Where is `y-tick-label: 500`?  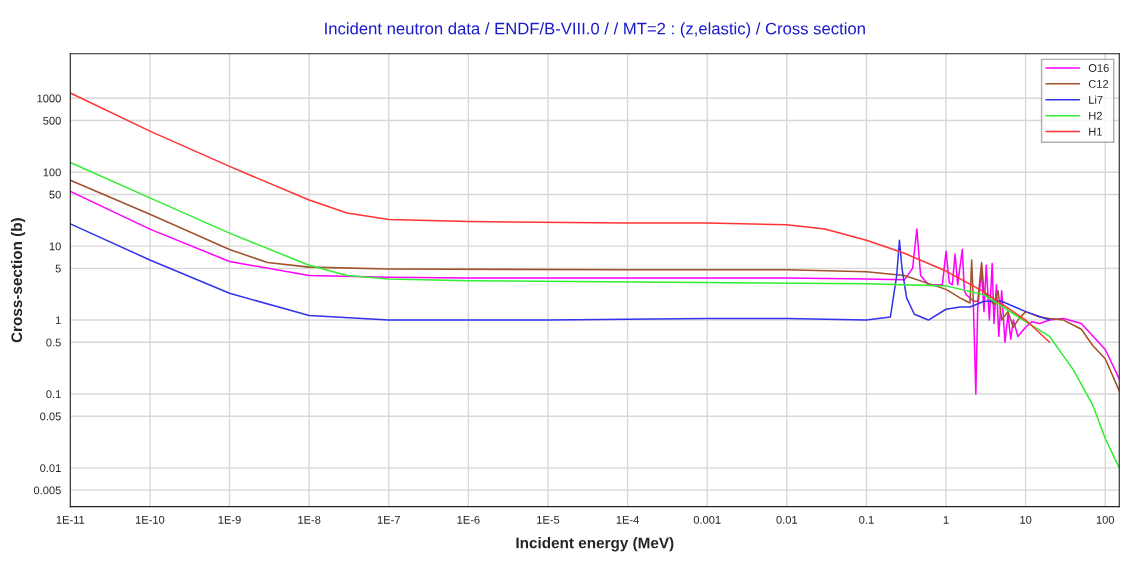 y-tick-label: 500 is located at coordinates (52, 120).